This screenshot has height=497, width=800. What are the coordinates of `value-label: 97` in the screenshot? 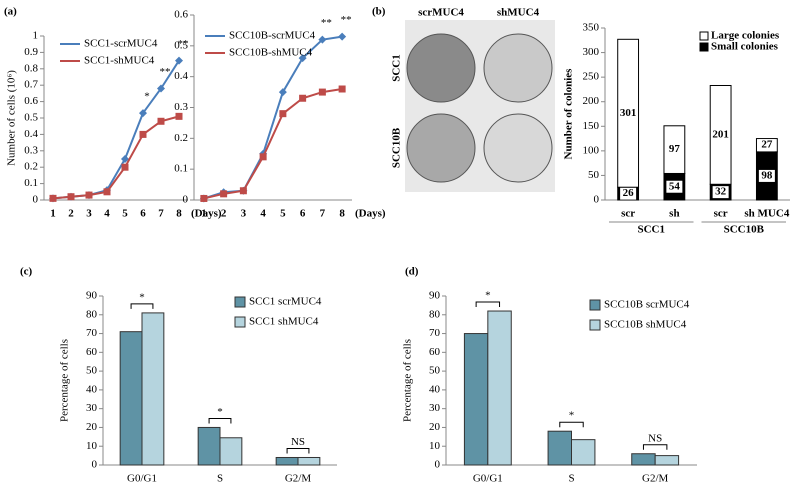 It's located at (675, 149).